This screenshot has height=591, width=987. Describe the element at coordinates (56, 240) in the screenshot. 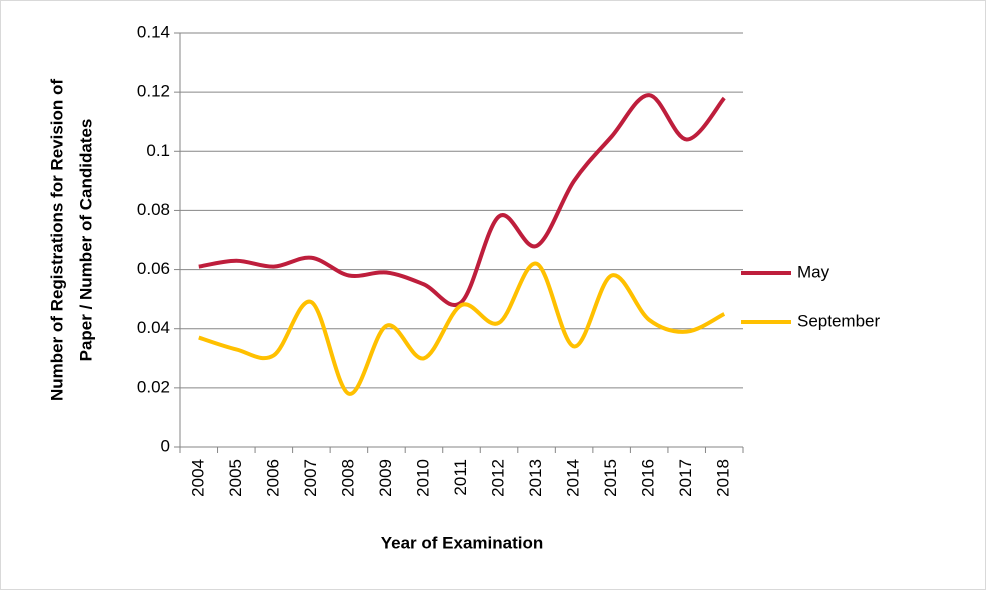

I see `y-axis-title: Number of Registrations for Revision of` at that location.